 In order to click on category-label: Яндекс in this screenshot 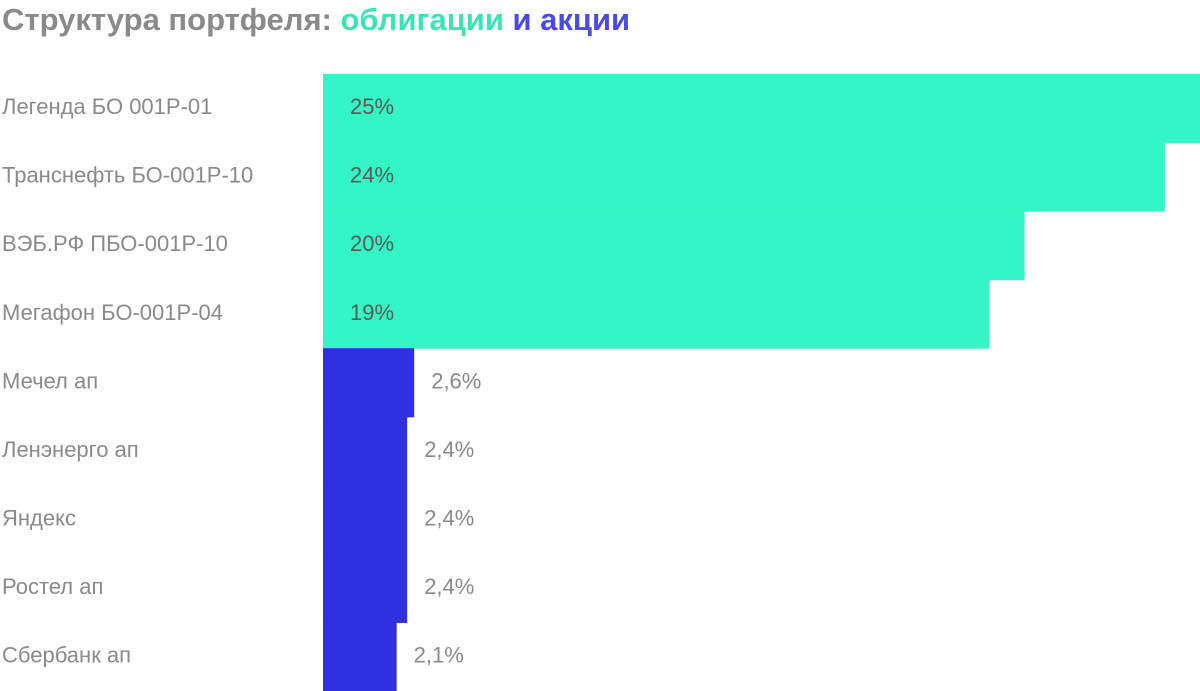, I will do `click(39, 517)`.